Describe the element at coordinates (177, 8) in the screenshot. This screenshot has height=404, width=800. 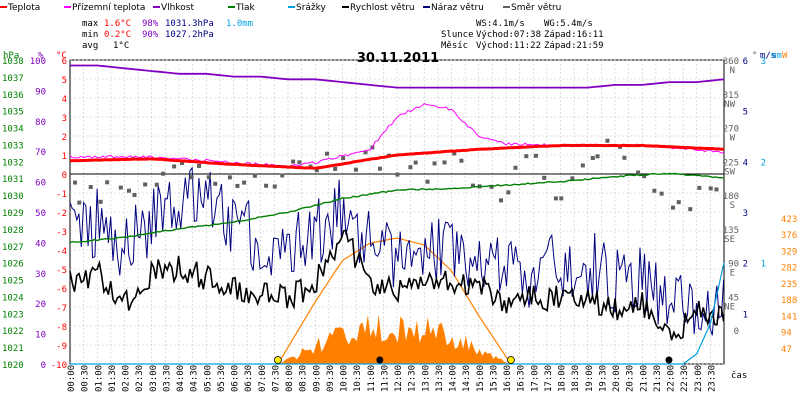
I see `legend-item: Vlhkost` at that location.